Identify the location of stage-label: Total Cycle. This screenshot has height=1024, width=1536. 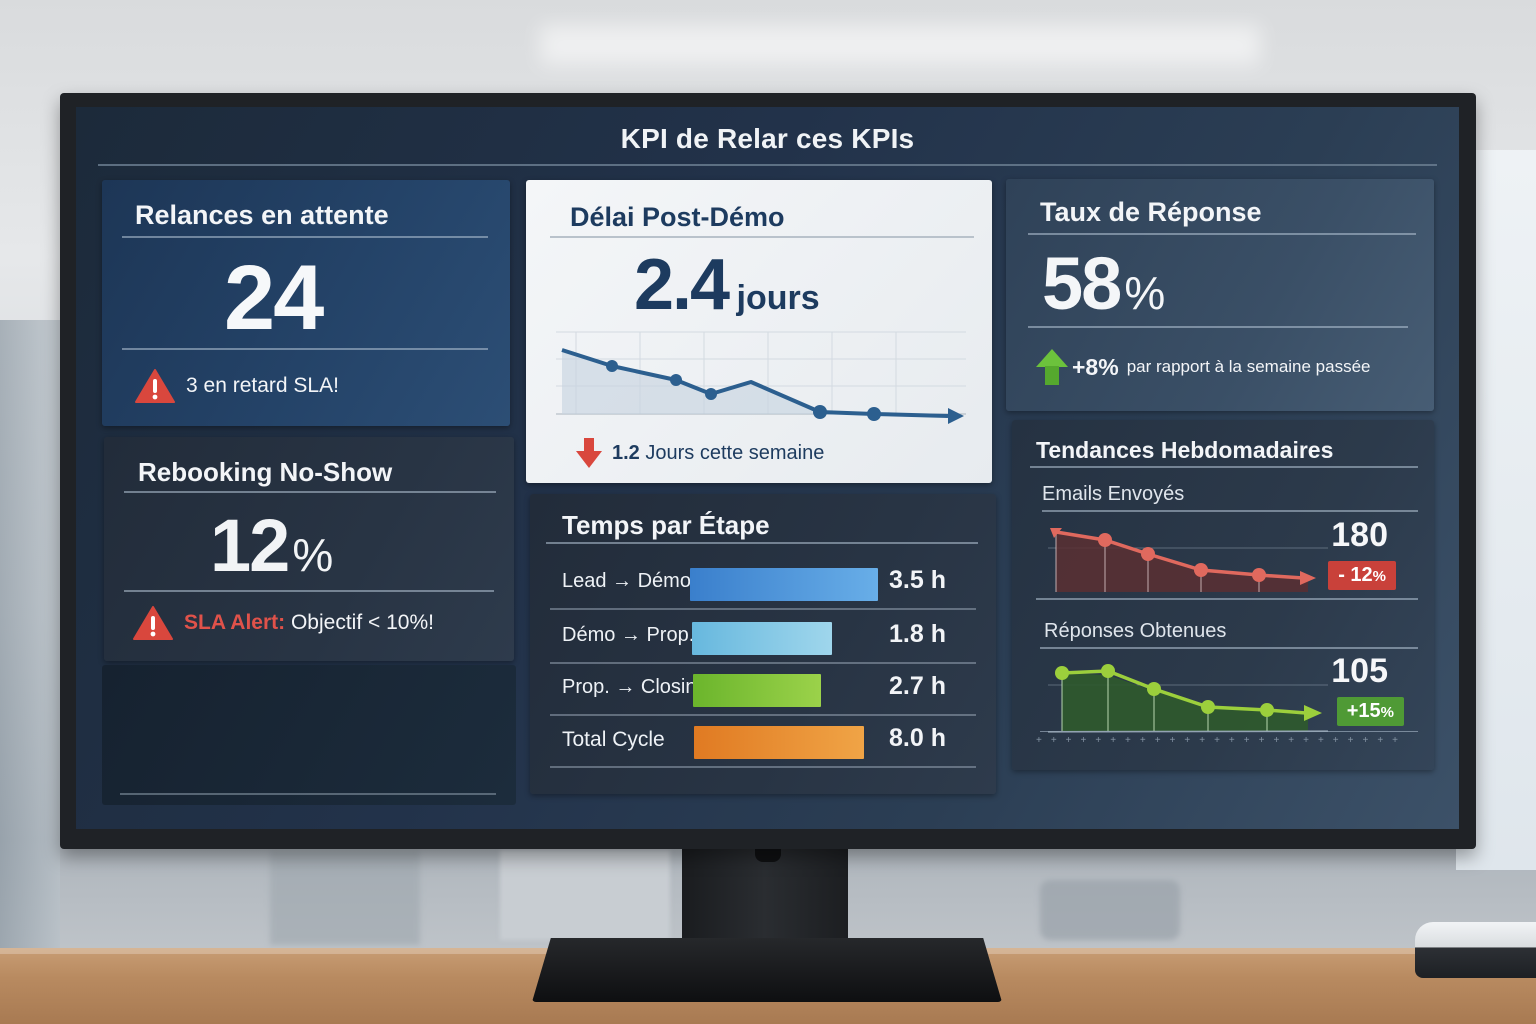
(613, 739).